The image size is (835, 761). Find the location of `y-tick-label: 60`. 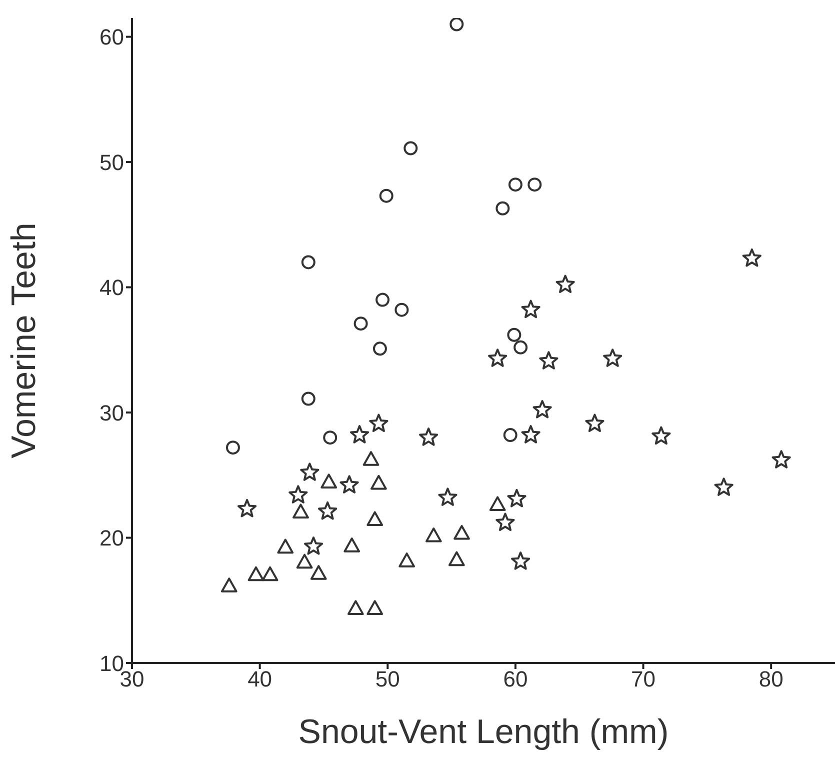

y-tick-label: 60 is located at coordinates (112, 37).